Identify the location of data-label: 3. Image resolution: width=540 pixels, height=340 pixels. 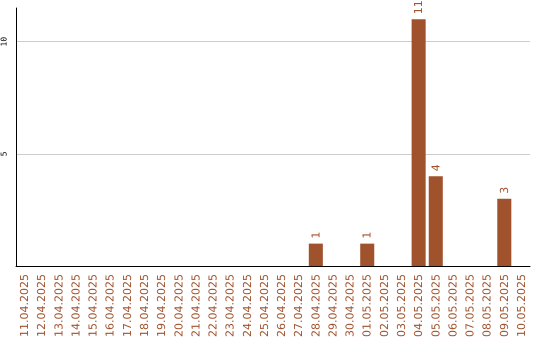
(504, 190).